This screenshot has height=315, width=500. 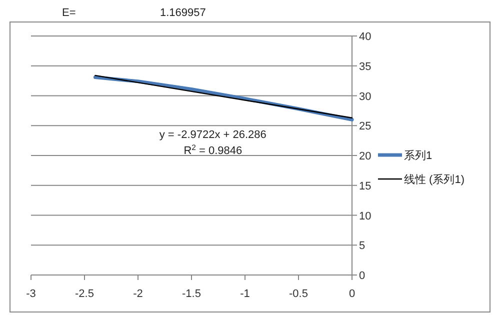 I want to click on legend-label: 线性 (系列1), so click(x=434, y=179).